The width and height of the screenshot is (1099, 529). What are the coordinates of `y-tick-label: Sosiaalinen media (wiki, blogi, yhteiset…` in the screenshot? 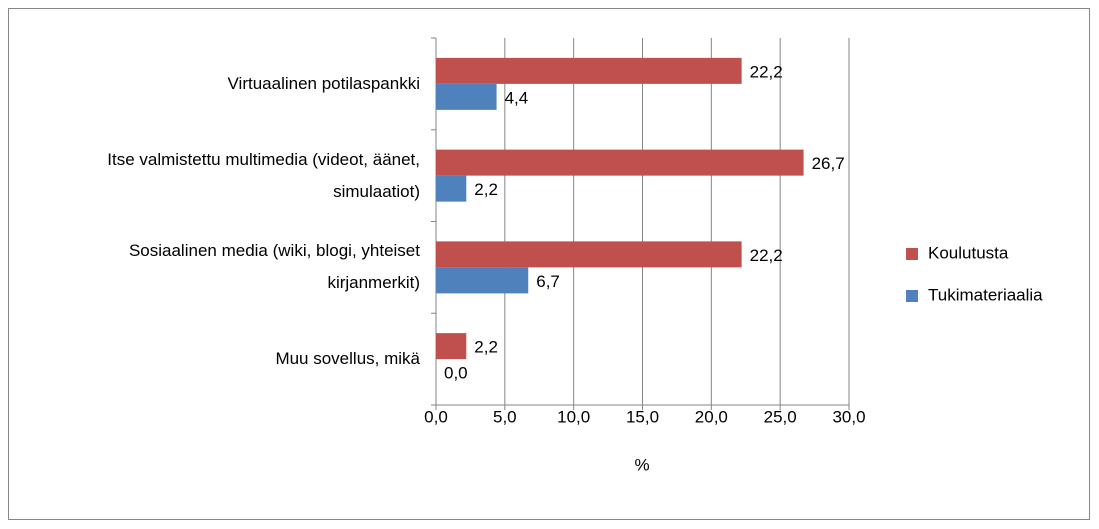 It's located at (274, 267).